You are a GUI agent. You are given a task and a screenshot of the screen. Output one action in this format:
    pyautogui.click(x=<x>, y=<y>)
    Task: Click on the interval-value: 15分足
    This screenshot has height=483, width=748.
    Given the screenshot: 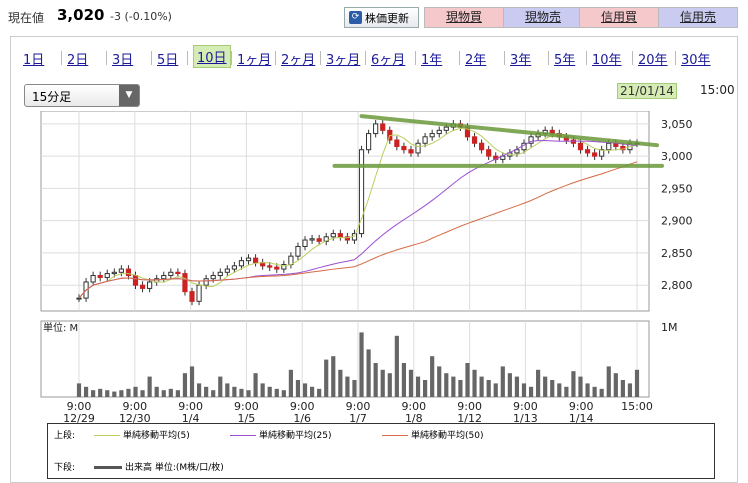 What is the action you would take?
    pyautogui.click(x=52, y=97)
    